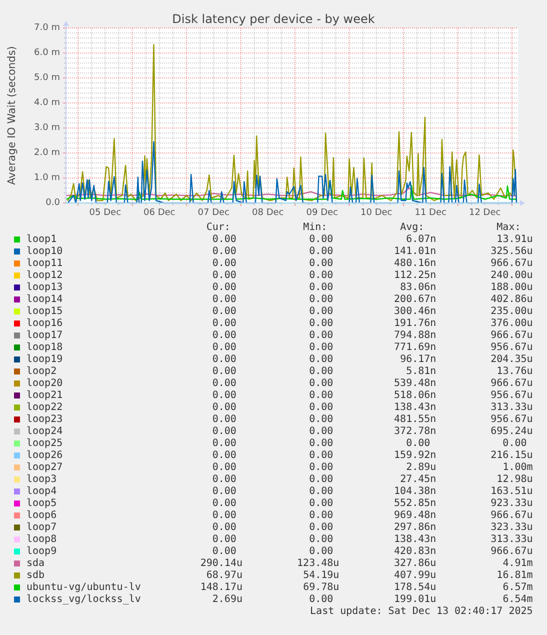 The image size is (547, 635). I want to click on legend-label: loop5, so click(41, 503).